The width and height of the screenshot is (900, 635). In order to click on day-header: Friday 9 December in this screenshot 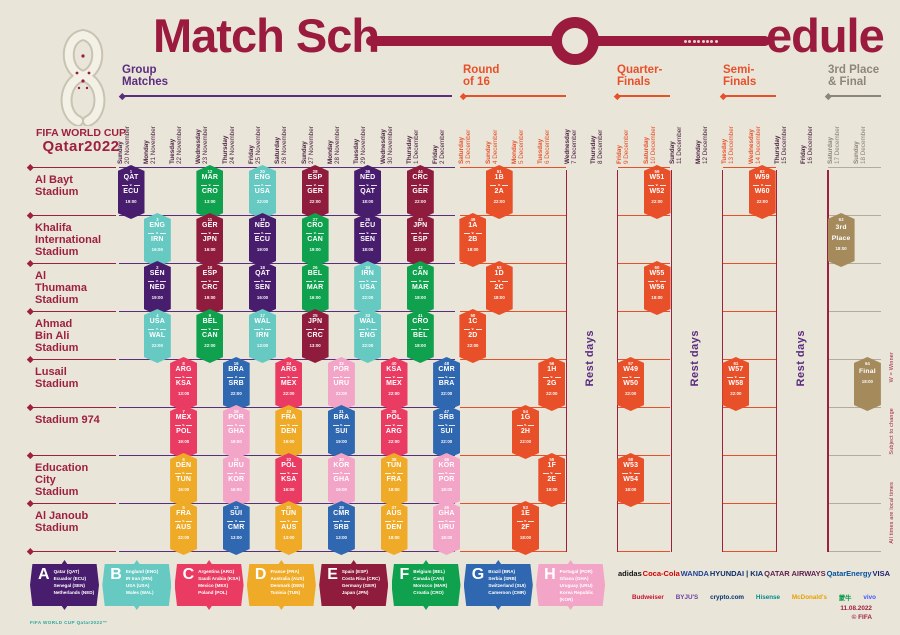, I will do `click(623, 146)`.